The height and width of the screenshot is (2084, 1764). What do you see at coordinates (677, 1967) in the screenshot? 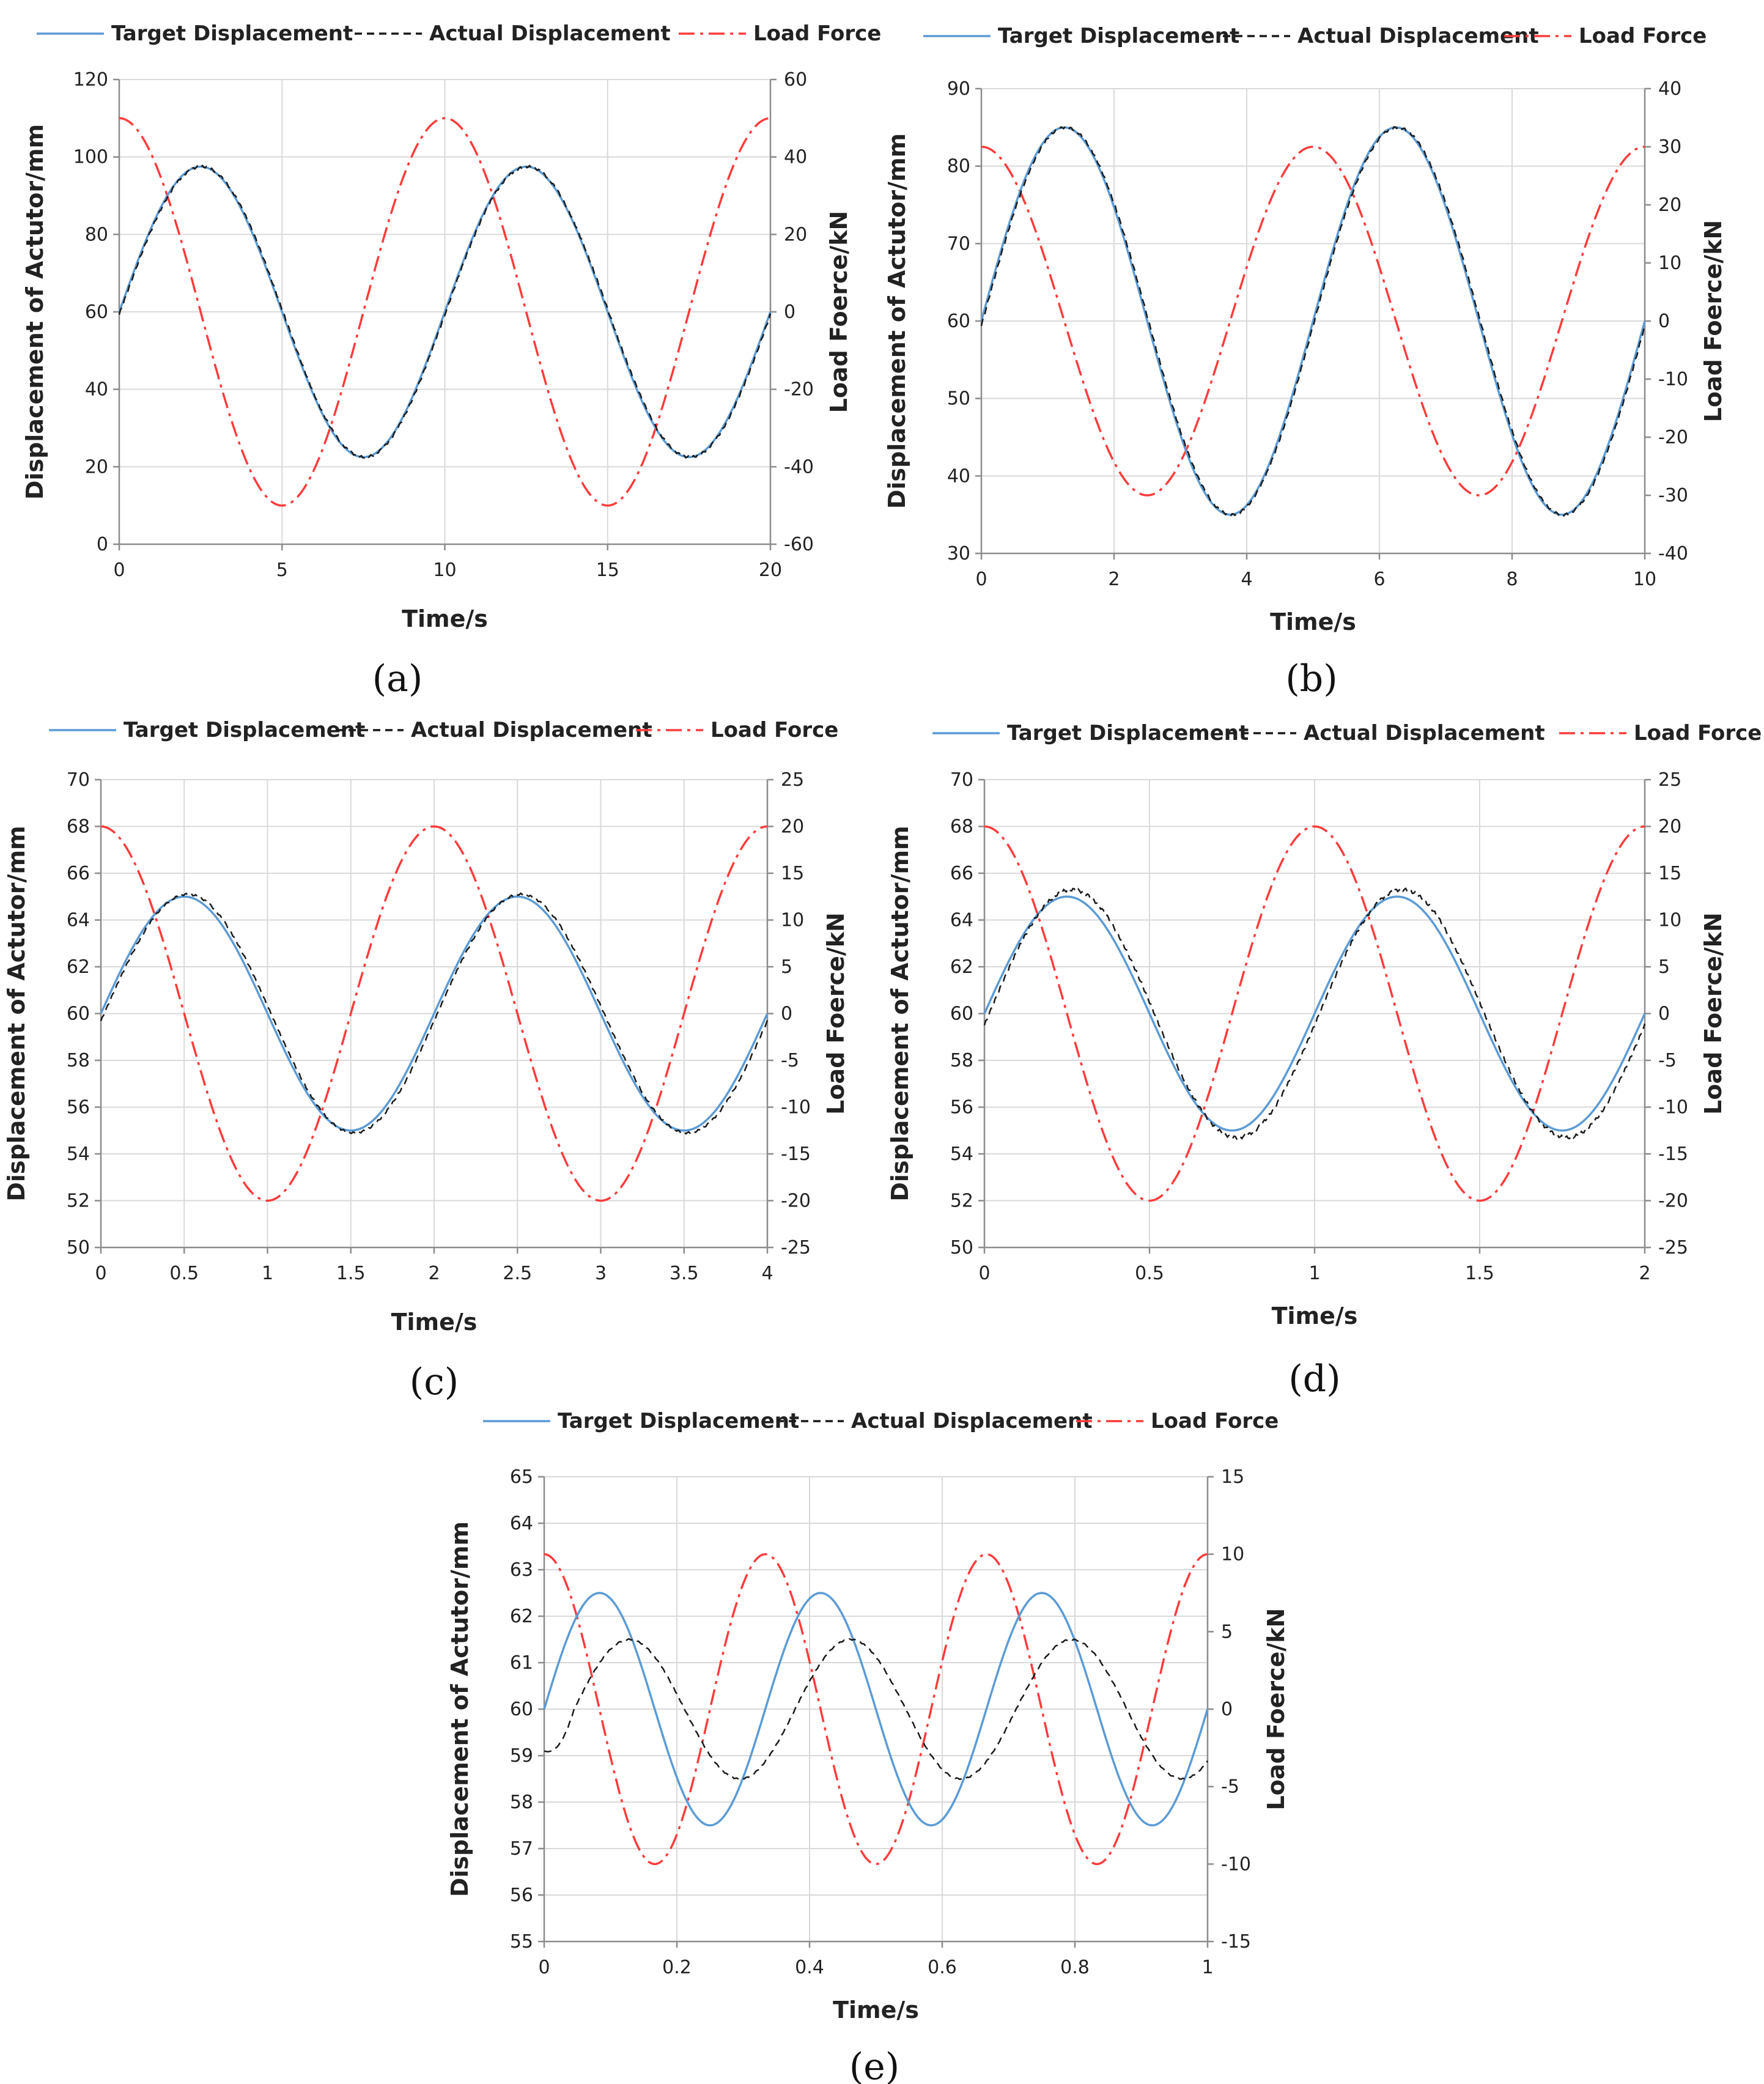
I see `x-tick-label: 0.2` at bounding box center [677, 1967].